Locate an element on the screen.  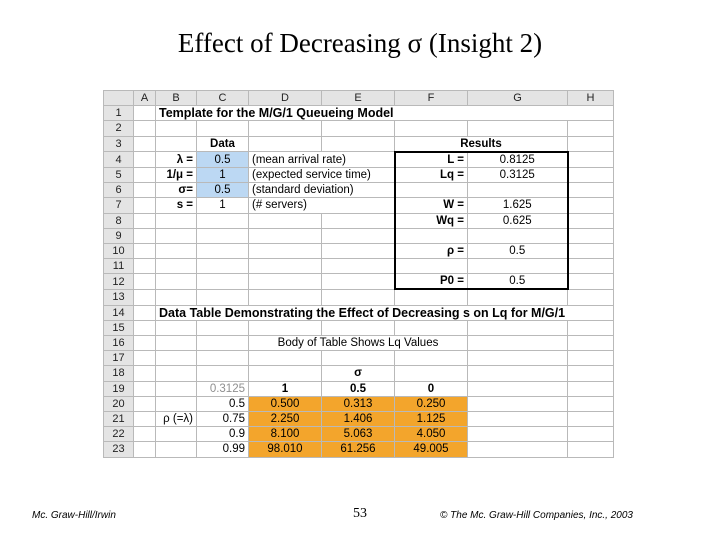
mu-value-cell: 1 is located at coordinates (222, 175).